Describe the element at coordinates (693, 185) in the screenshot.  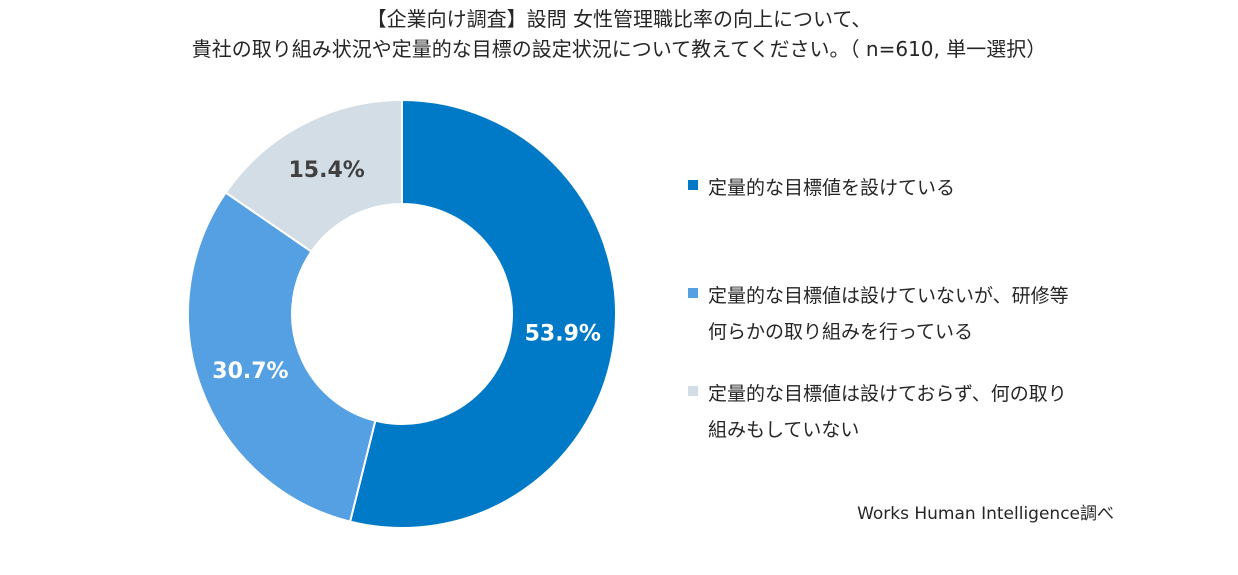
I see `legend-swatch-target-set` at that location.